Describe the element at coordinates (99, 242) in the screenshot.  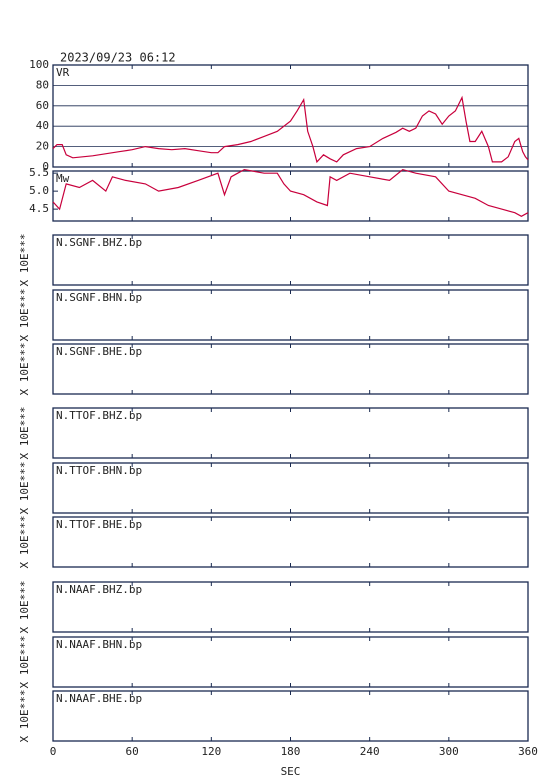
I see `trace-label: N.SGNF.BHZ.bp` at that location.